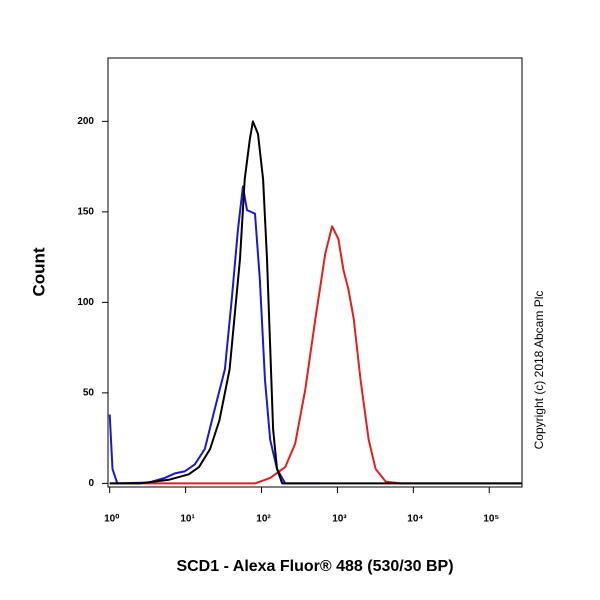 The image size is (600, 600). What do you see at coordinates (187, 519) in the screenshot?
I see `x-tick-label: 10¹` at bounding box center [187, 519].